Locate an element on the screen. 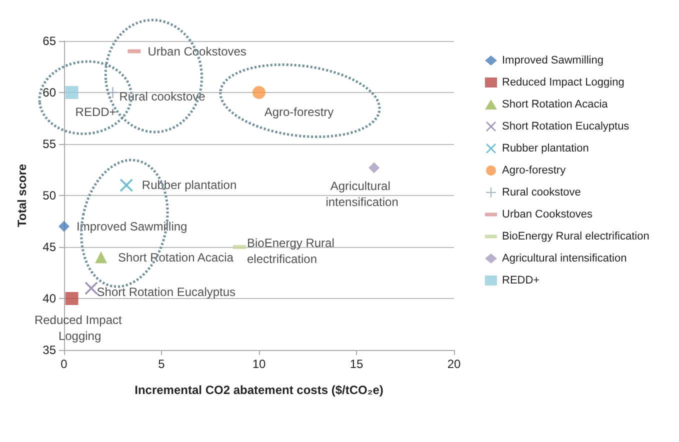 The height and width of the screenshot is (442, 679). legend-label: Rural cookstove is located at coordinates (541, 192).